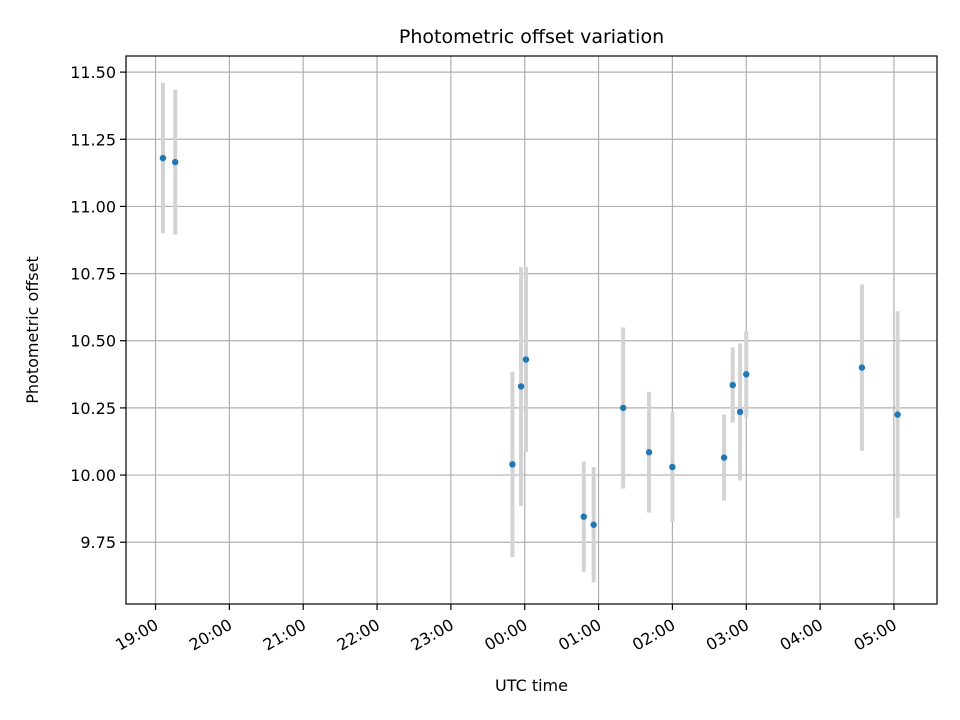 The image size is (960, 720). What do you see at coordinates (93, 72) in the screenshot?
I see `y-tick-label: 11.50` at bounding box center [93, 72].